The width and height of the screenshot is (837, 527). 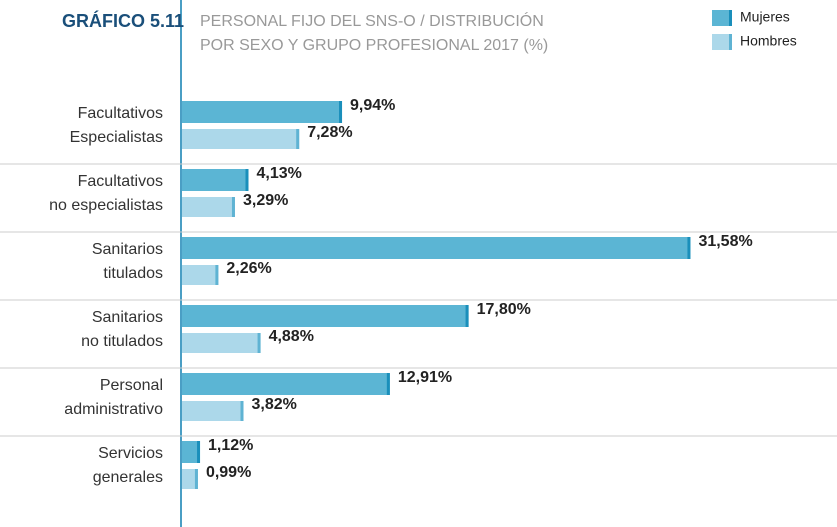 I want to click on chart-subtitle: PERSONAL FIJO DEL SNS-O / DISTRIBUCIÓN, so click(x=372, y=20).